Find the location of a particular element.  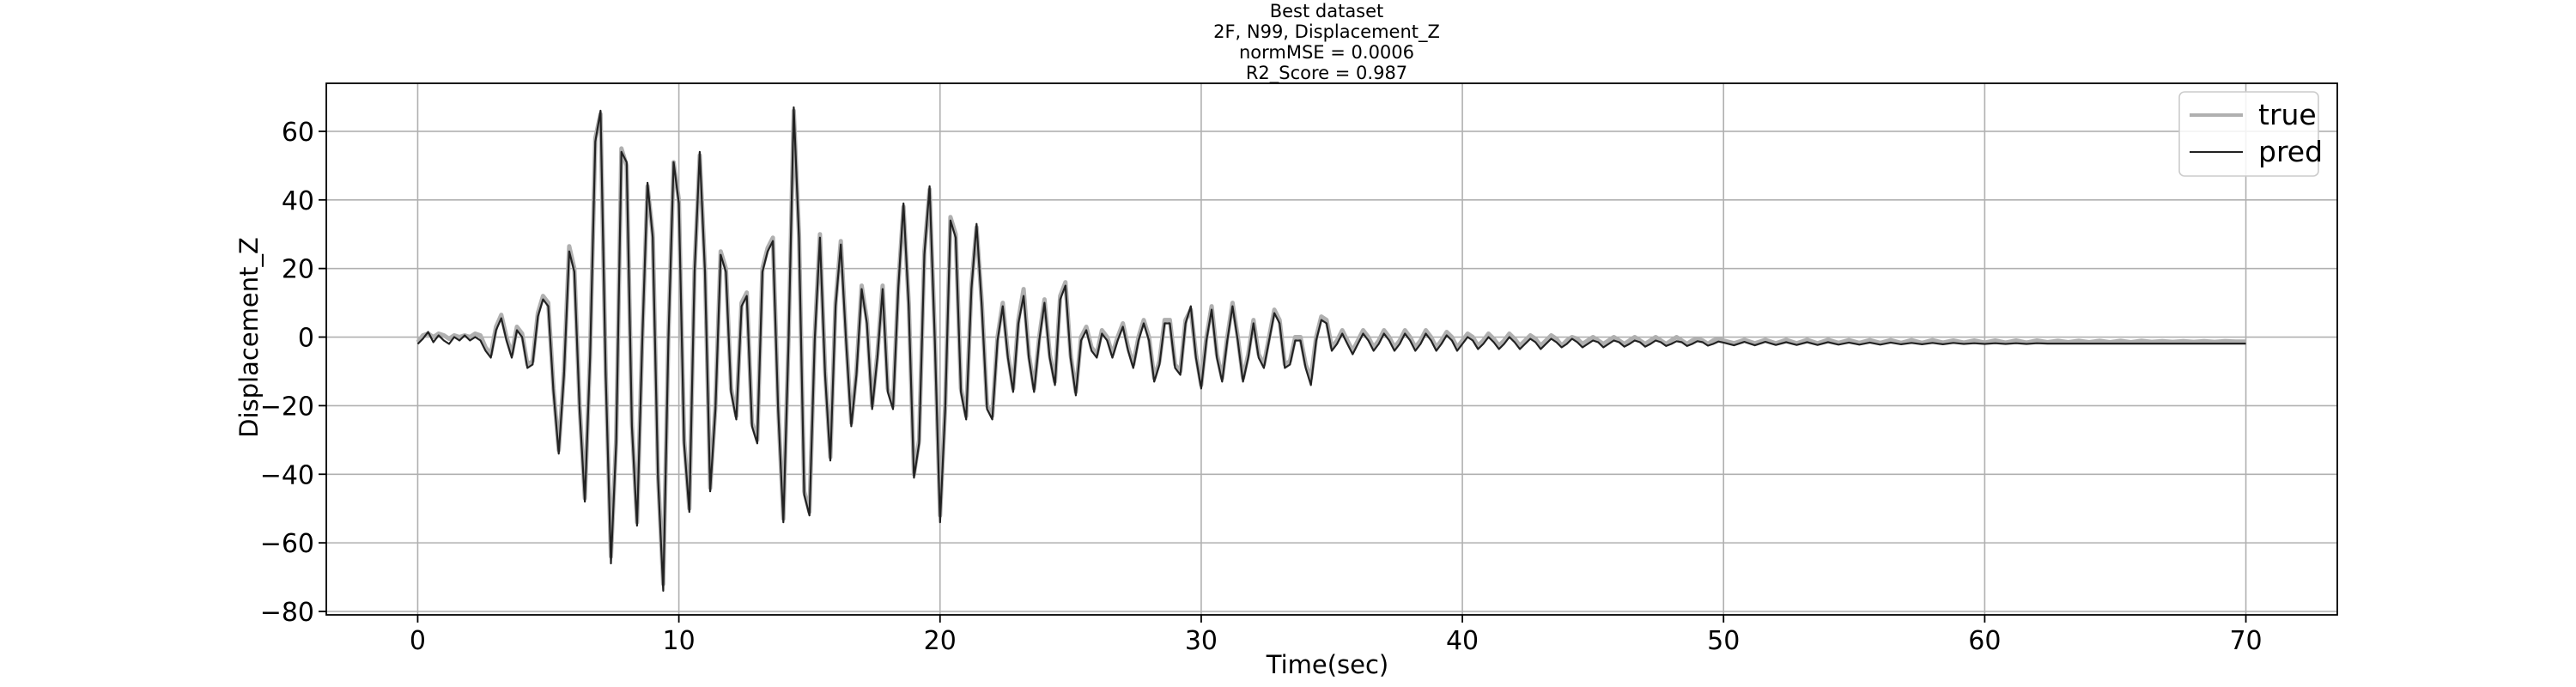

x-tick-label: 60 is located at coordinates (1984, 641).